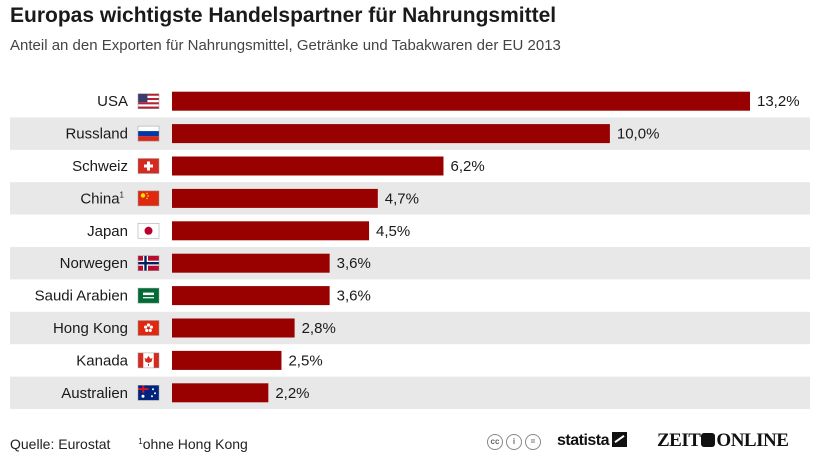 The image size is (820, 461). Describe the element at coordinates (583, 440) in the screenshot. I see `statista-wordmark: statista` at that location.